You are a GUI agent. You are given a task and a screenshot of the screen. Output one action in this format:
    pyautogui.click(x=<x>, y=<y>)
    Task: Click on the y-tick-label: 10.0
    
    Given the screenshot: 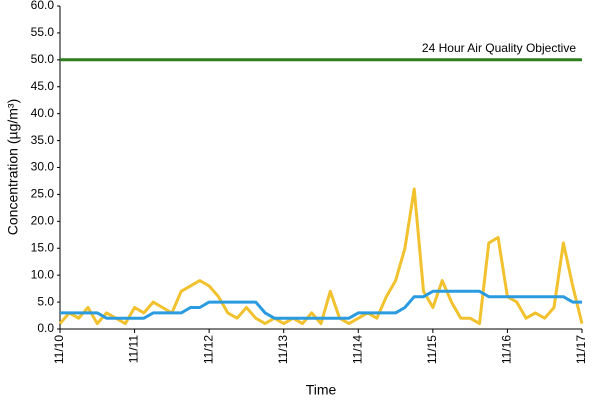 What is the action you would take?
    pyautogui.click(x=43, y=274)
    